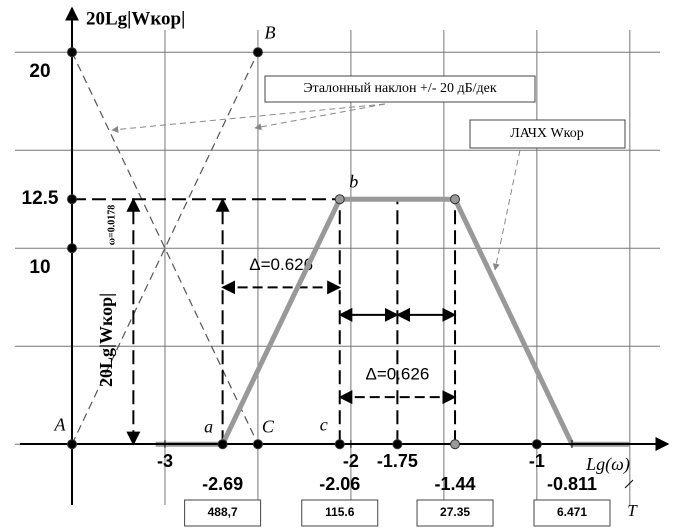 The width and height of the screenshot is (673, 529). I want to click on period-value: 27.35, so click(455, 512).